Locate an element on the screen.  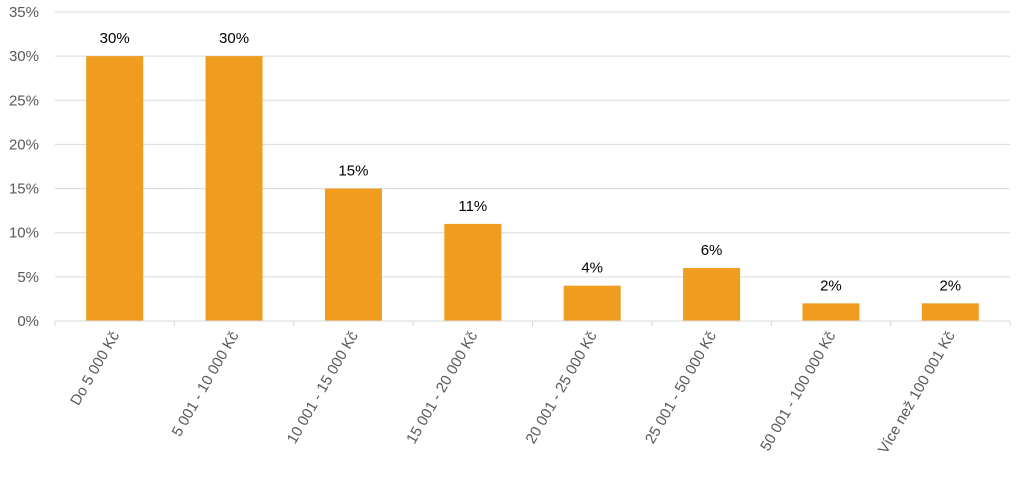
x-tick-label: Do 5 000 Kč is located at coordinates (95, 368).